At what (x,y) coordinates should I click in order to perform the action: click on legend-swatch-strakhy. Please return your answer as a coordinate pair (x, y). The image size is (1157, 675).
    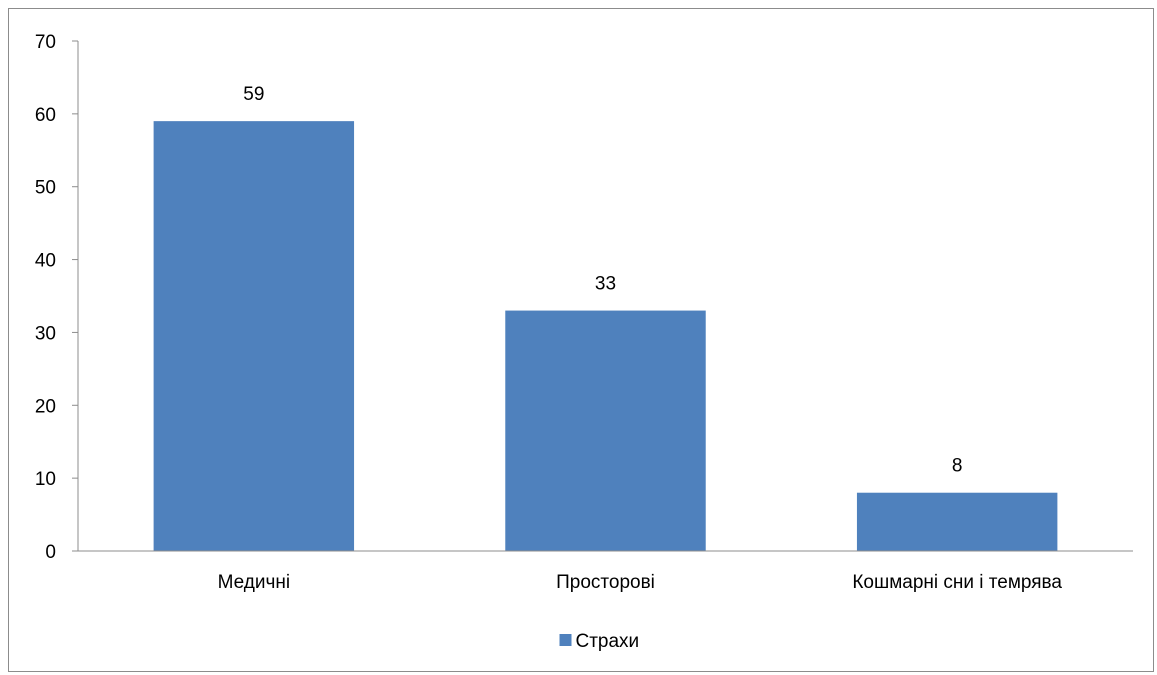
    Looking at the image, I should click on (565, 640).